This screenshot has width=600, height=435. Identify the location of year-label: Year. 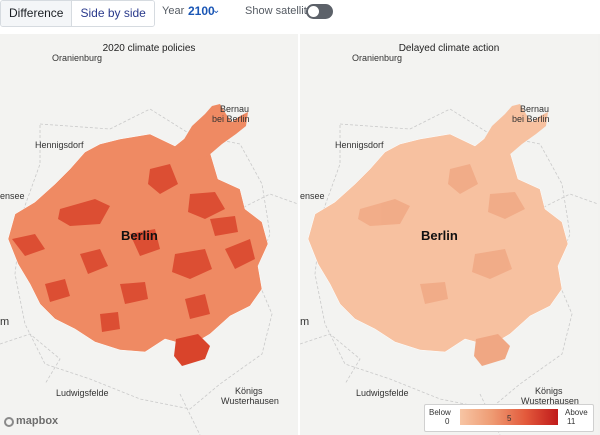
(173, 11).